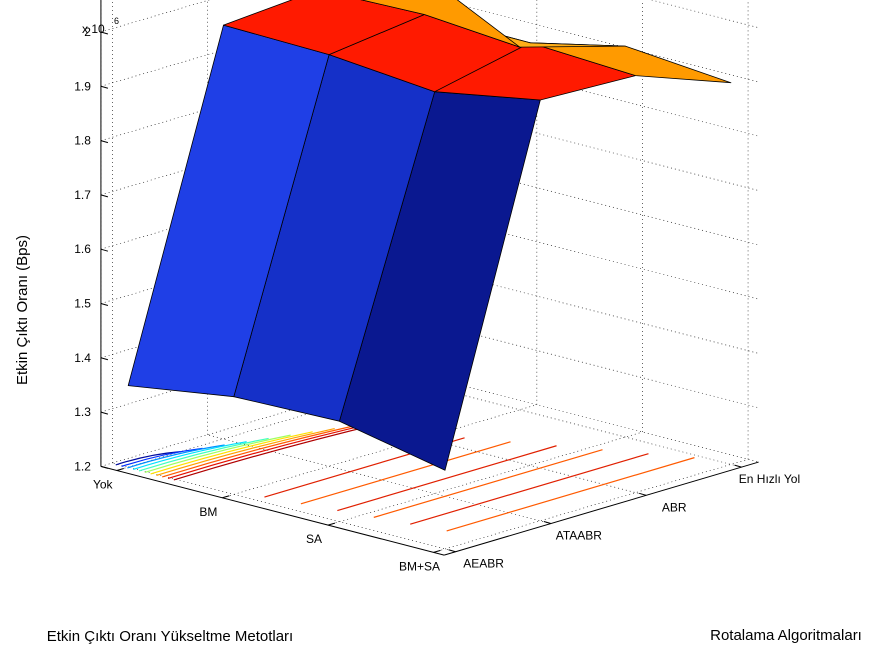 Image resolution: width=889 pixels, height=651 pixels. Describe the element at coordinates (786, 635) in the screenshot. I see `x-axis-label: Rotalama Algoritmaları` at that location.